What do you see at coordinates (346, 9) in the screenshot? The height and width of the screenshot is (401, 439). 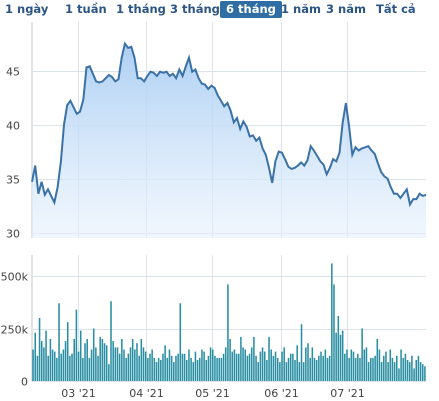 I see `tab-3-years: 3 năm` at bounding box center [346, 9].